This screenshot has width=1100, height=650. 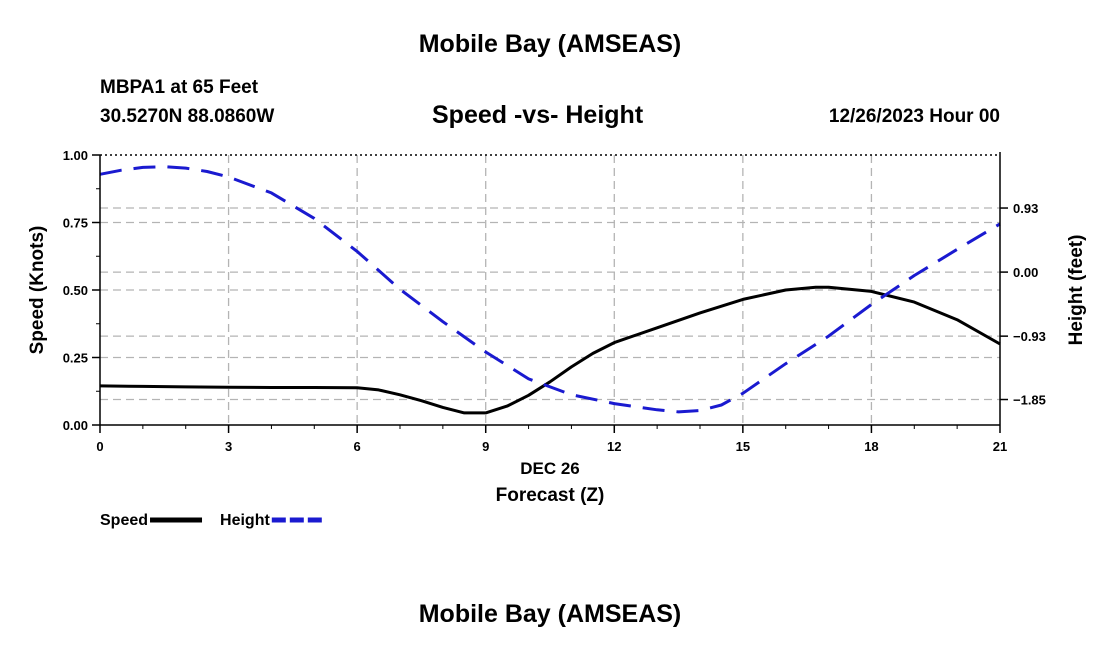 I want to click on x-axis-label: Forecast (Z), so click(x=550, y=495).